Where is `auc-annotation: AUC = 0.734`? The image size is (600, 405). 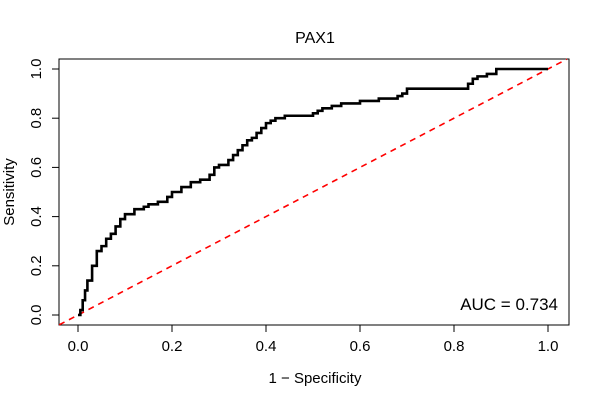
auc-annotation: AUC = 0.734 is located at coordinates (509, 304).